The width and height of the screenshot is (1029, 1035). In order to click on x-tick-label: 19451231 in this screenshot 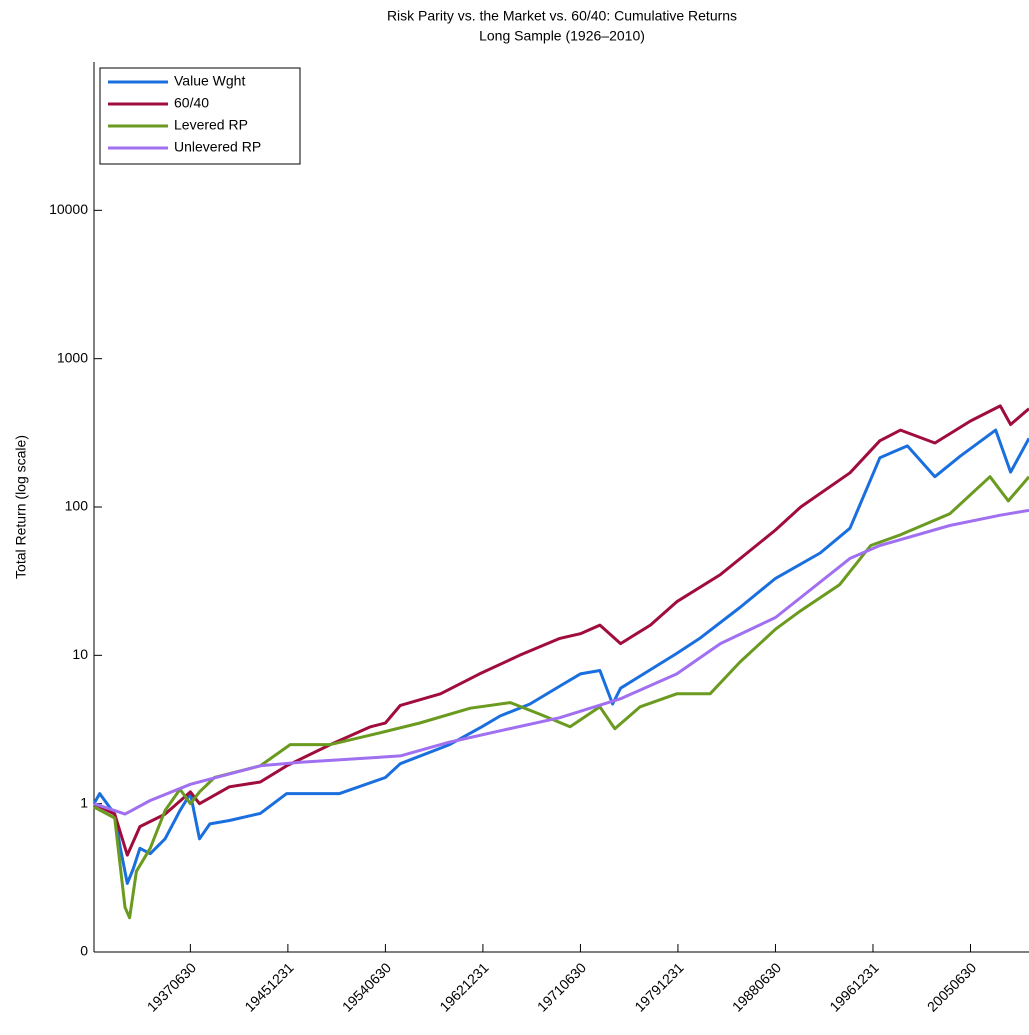, I will do `click(269, 987)`.